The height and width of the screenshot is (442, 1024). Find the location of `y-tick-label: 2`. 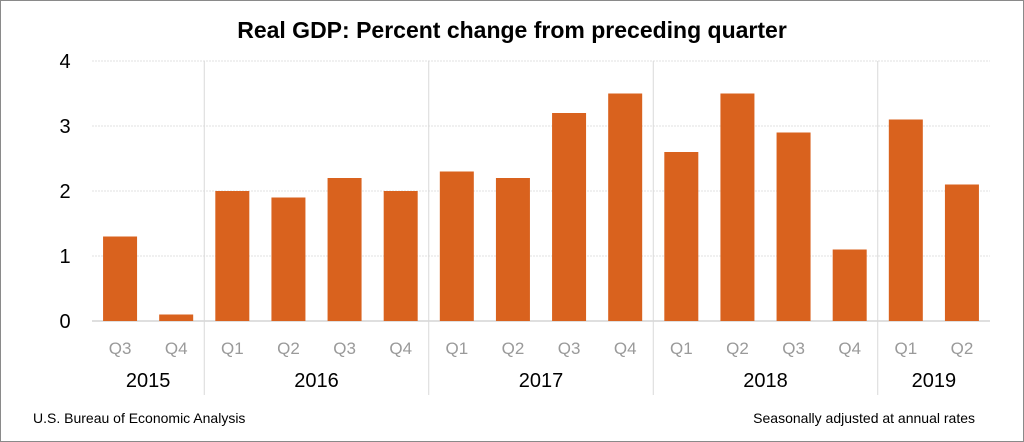

y-tick-label: 2 is located at coordinates (64, 192).